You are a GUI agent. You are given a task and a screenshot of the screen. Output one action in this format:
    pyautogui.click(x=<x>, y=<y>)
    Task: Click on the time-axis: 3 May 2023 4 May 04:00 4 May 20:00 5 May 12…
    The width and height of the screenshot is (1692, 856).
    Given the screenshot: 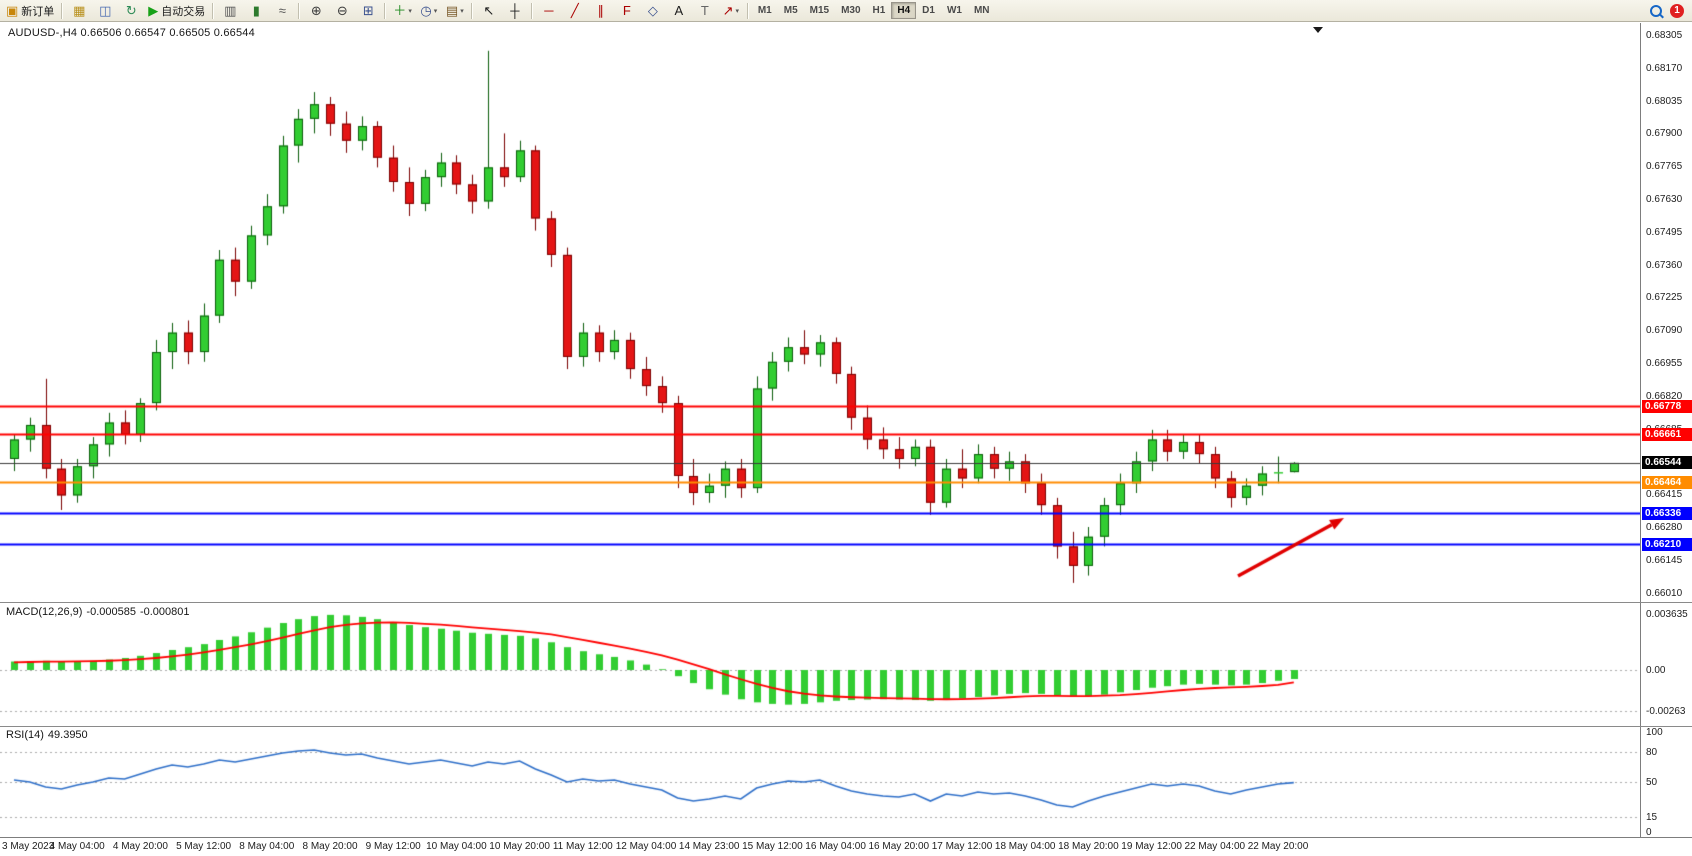 What is the action you would take?
    pyautogui.click(x=846, y=846)
    